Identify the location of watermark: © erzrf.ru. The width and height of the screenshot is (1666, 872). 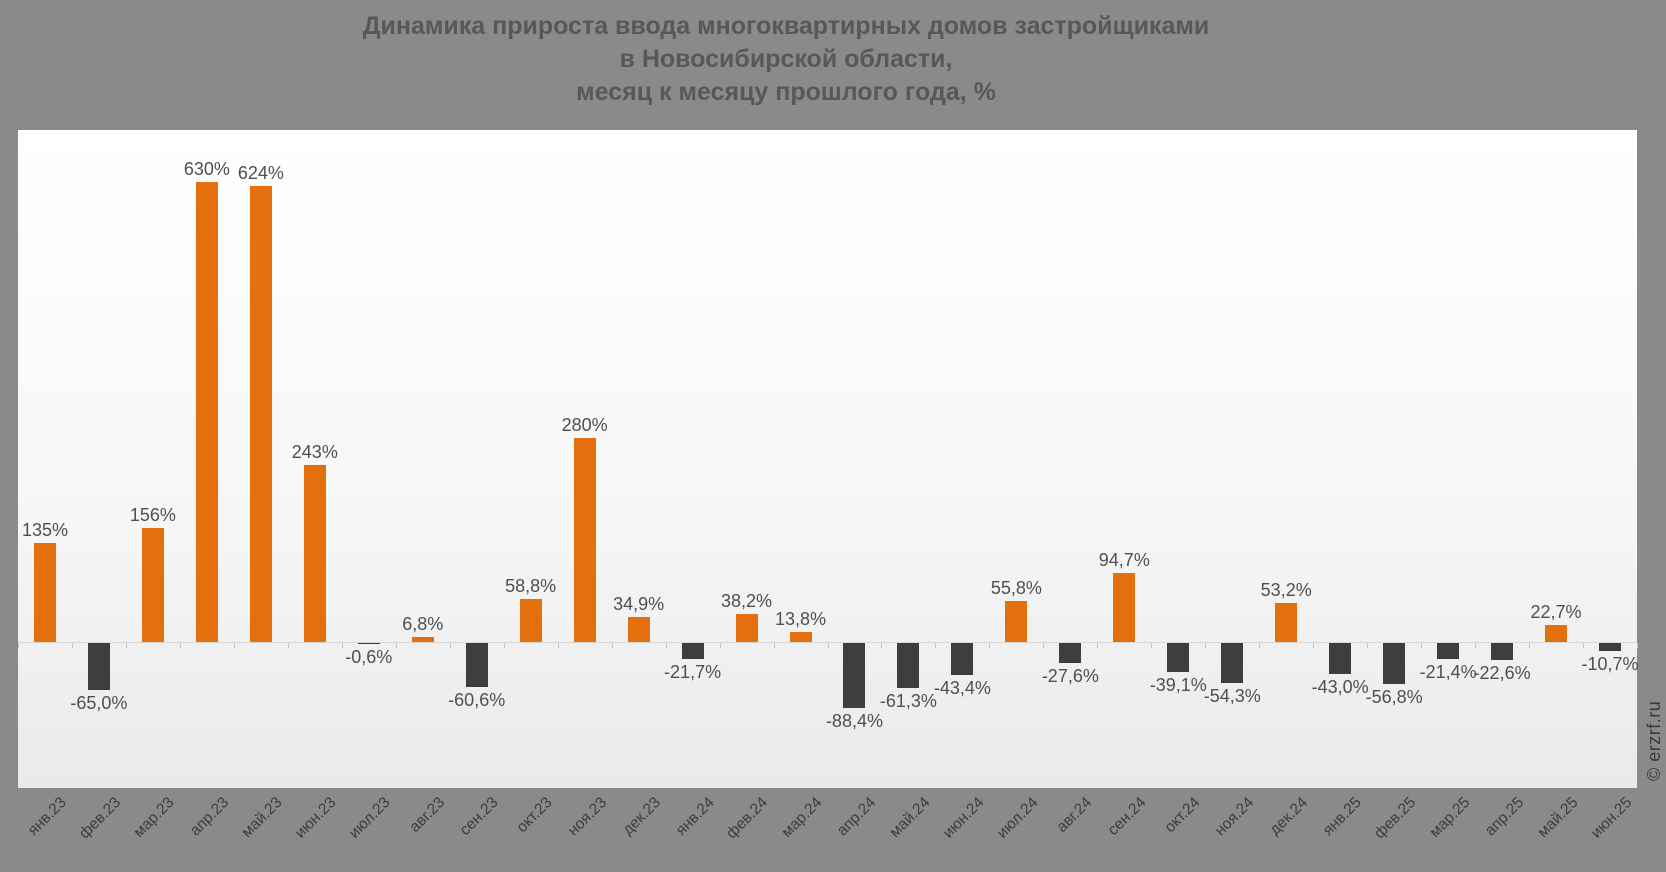
(1654, 740).